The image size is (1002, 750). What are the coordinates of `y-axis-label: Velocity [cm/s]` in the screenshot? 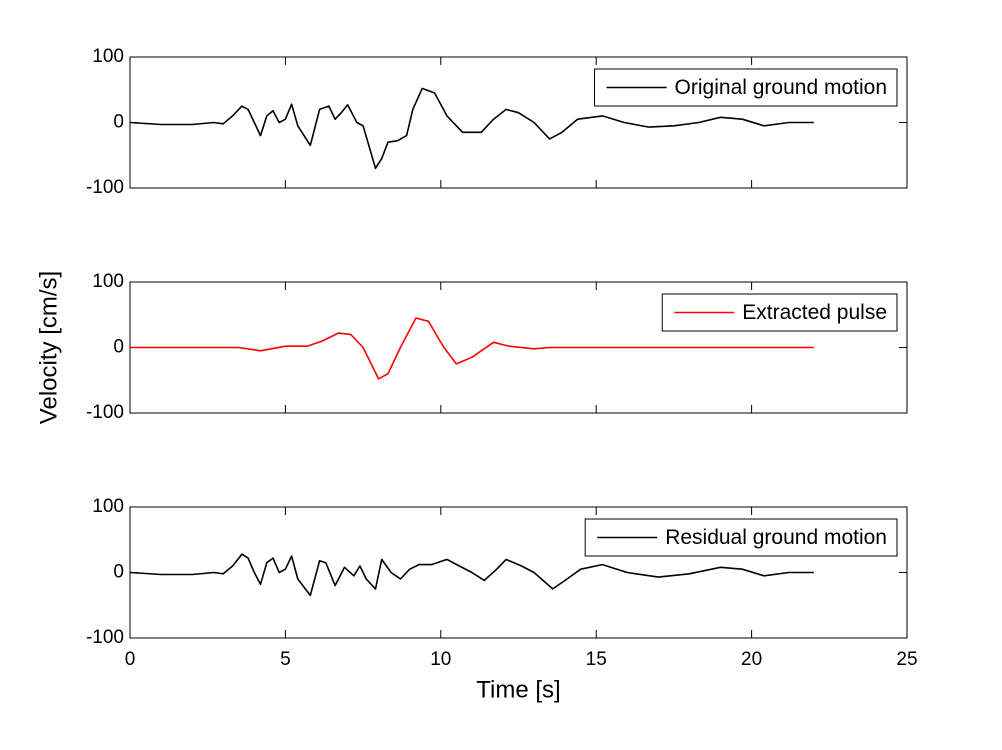 It's located at (48, 347).